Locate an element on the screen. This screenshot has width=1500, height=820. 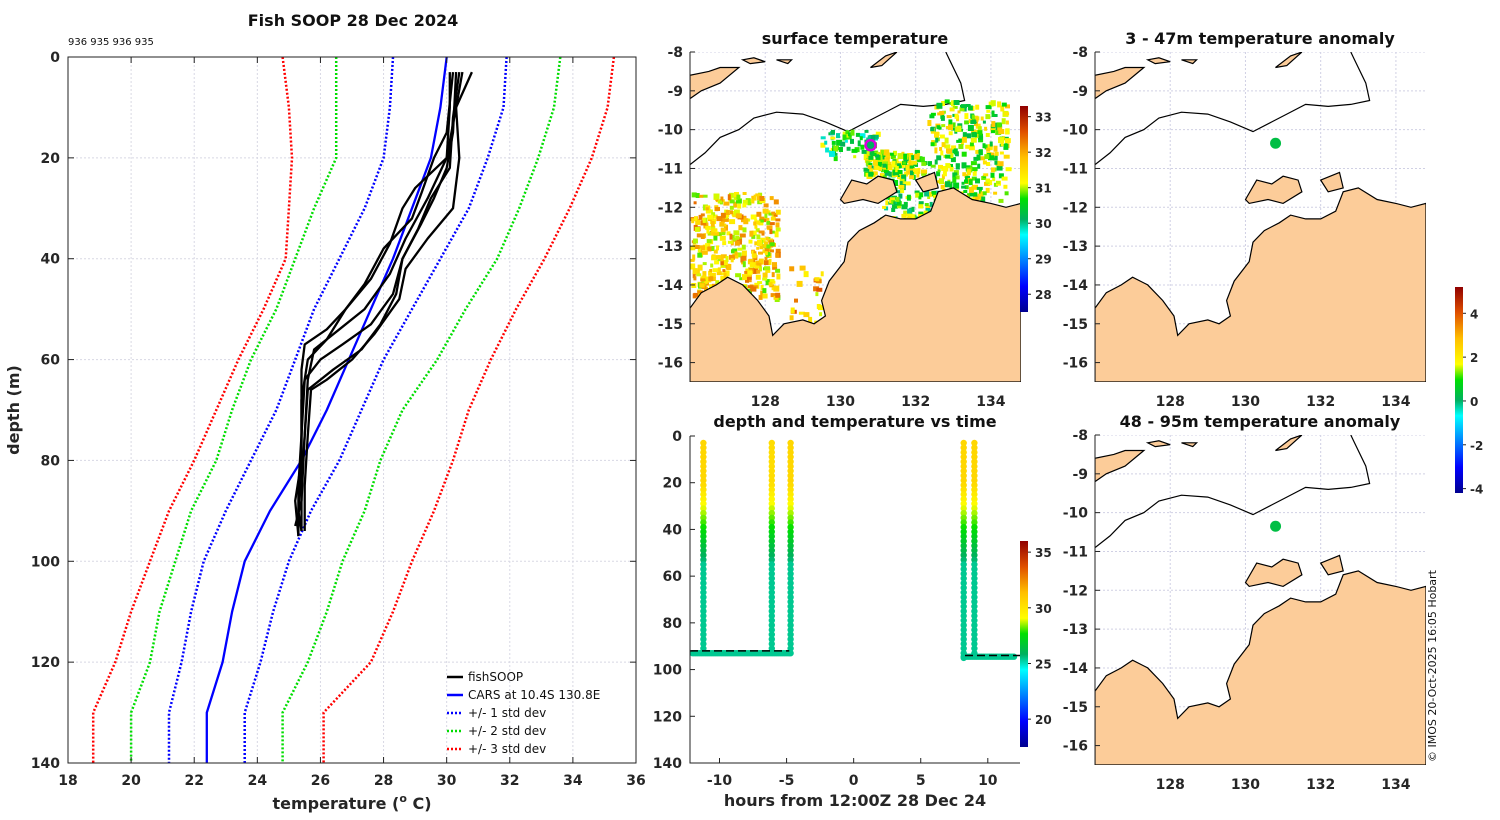
lon-tick-label: 128 is located at coordinates (1170, 402).